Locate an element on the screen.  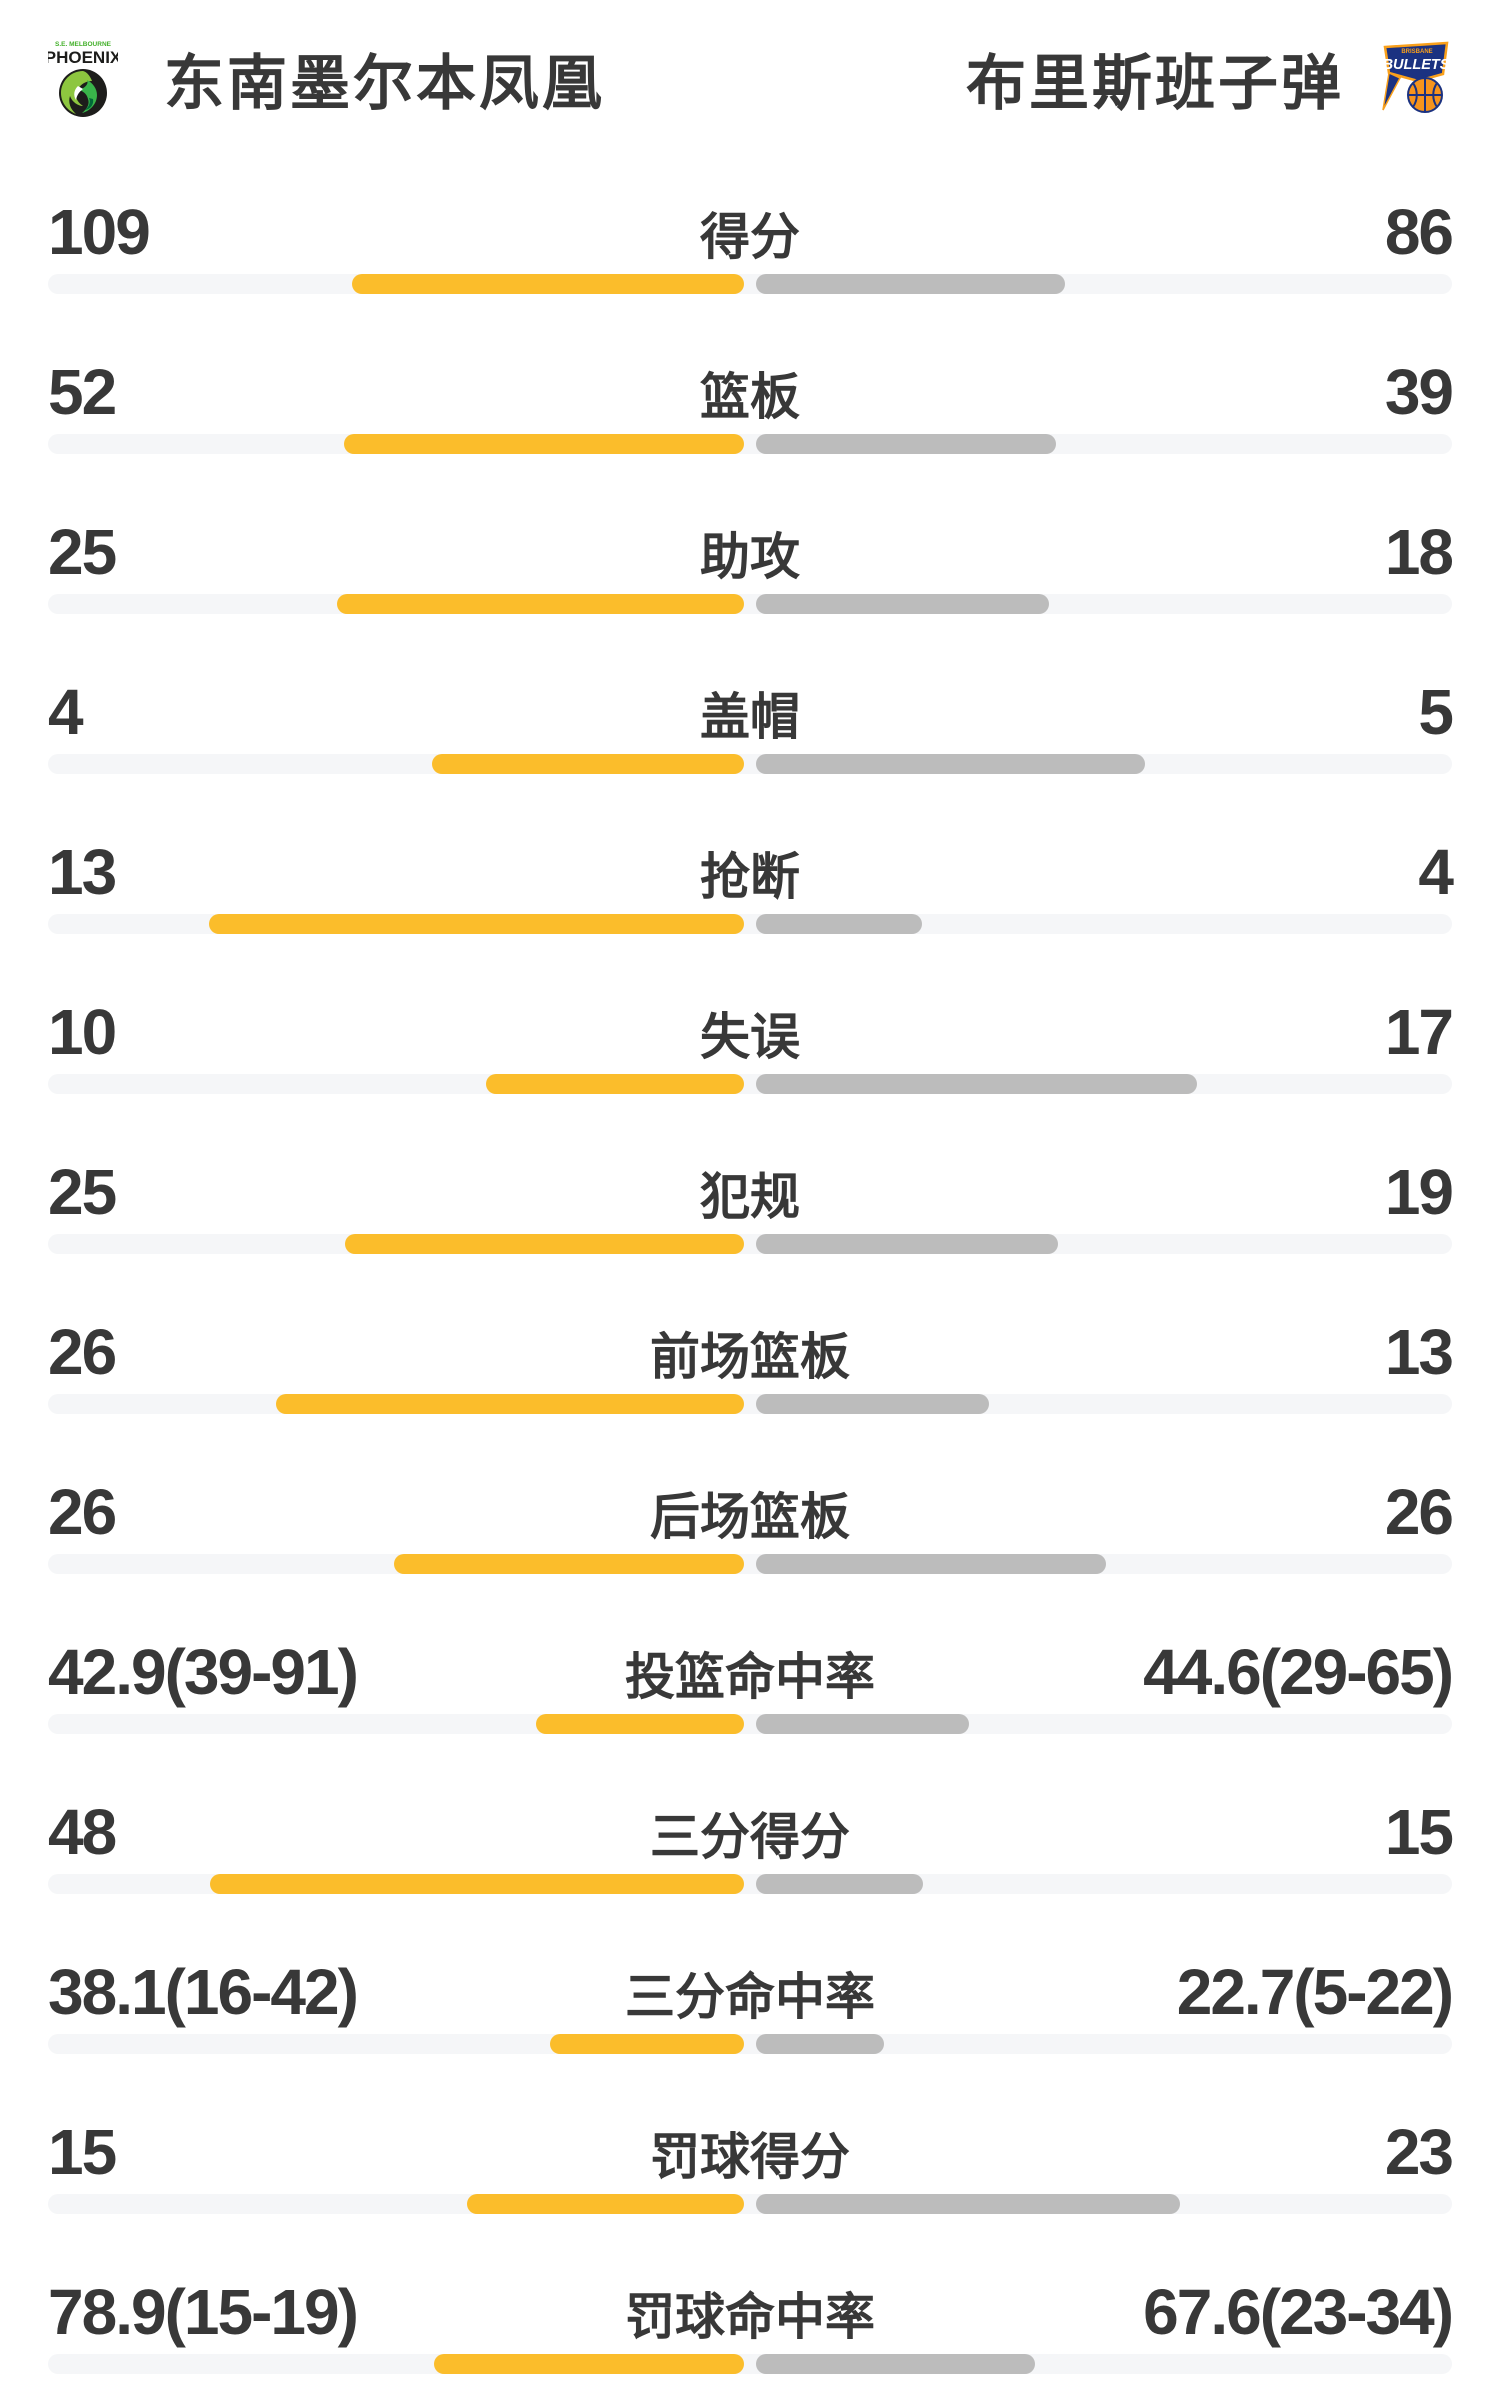
stat-line: 26 前场篮板 13 is located at coordinates (751, 1352).